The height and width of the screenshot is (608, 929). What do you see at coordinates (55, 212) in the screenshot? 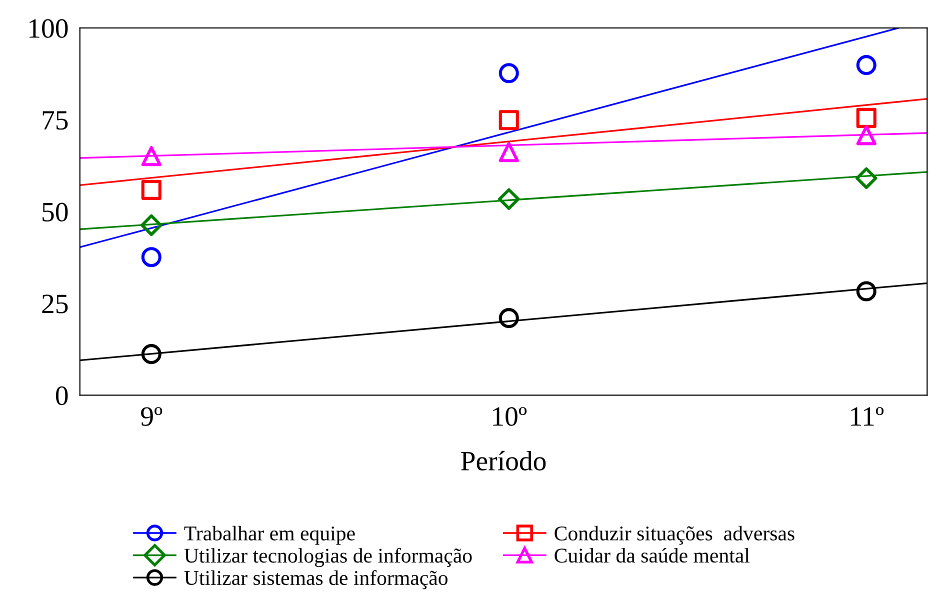
I see `y-tick-label: 50` at bounding box center [55, 212].